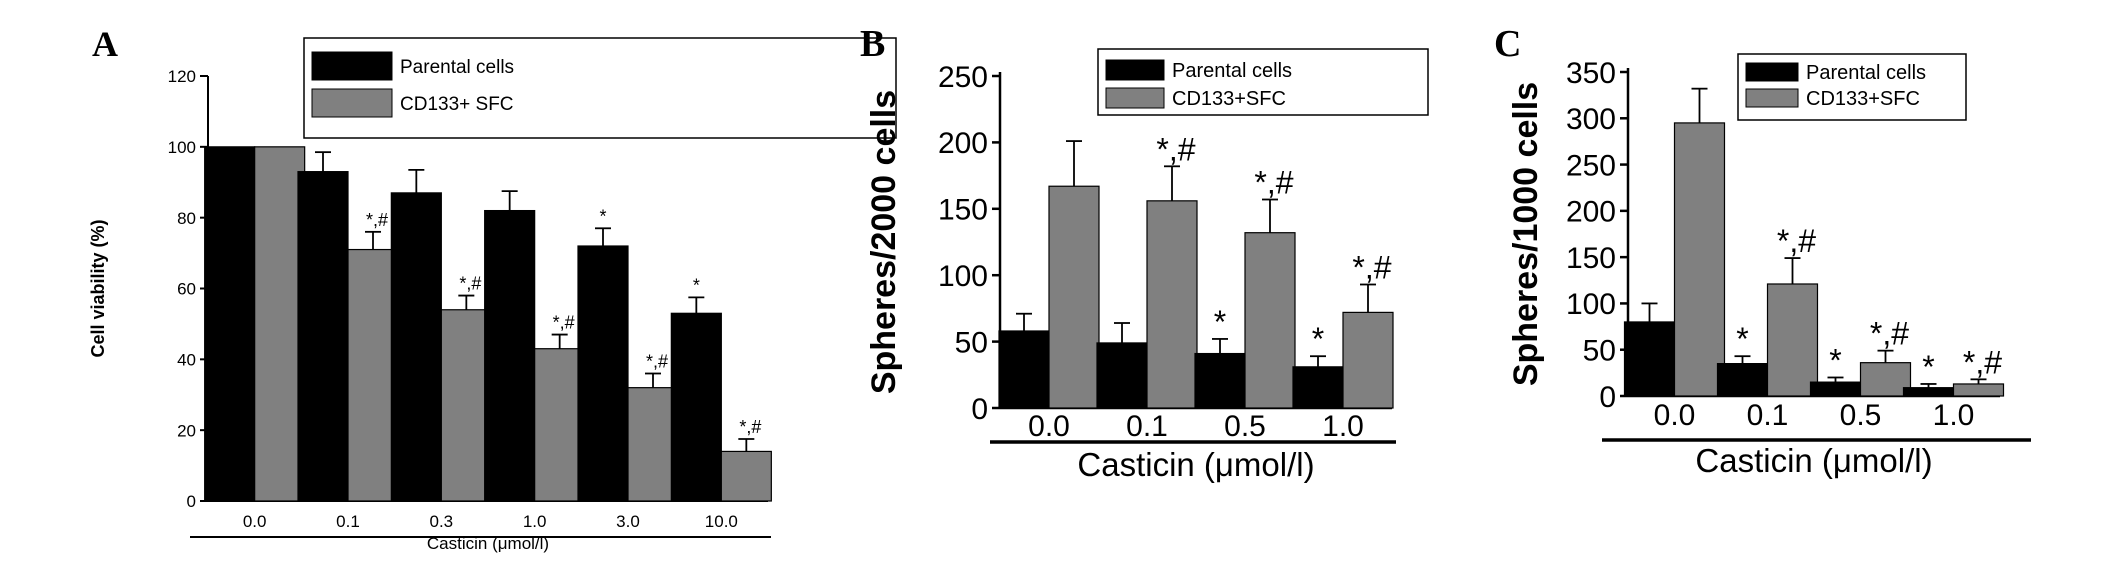 This screenshot has width=2126, height=561. What do you see at coordinates (1507, 44) in the screenshot?
I see `panel-letter: C` at bounding box center [1507, 44].